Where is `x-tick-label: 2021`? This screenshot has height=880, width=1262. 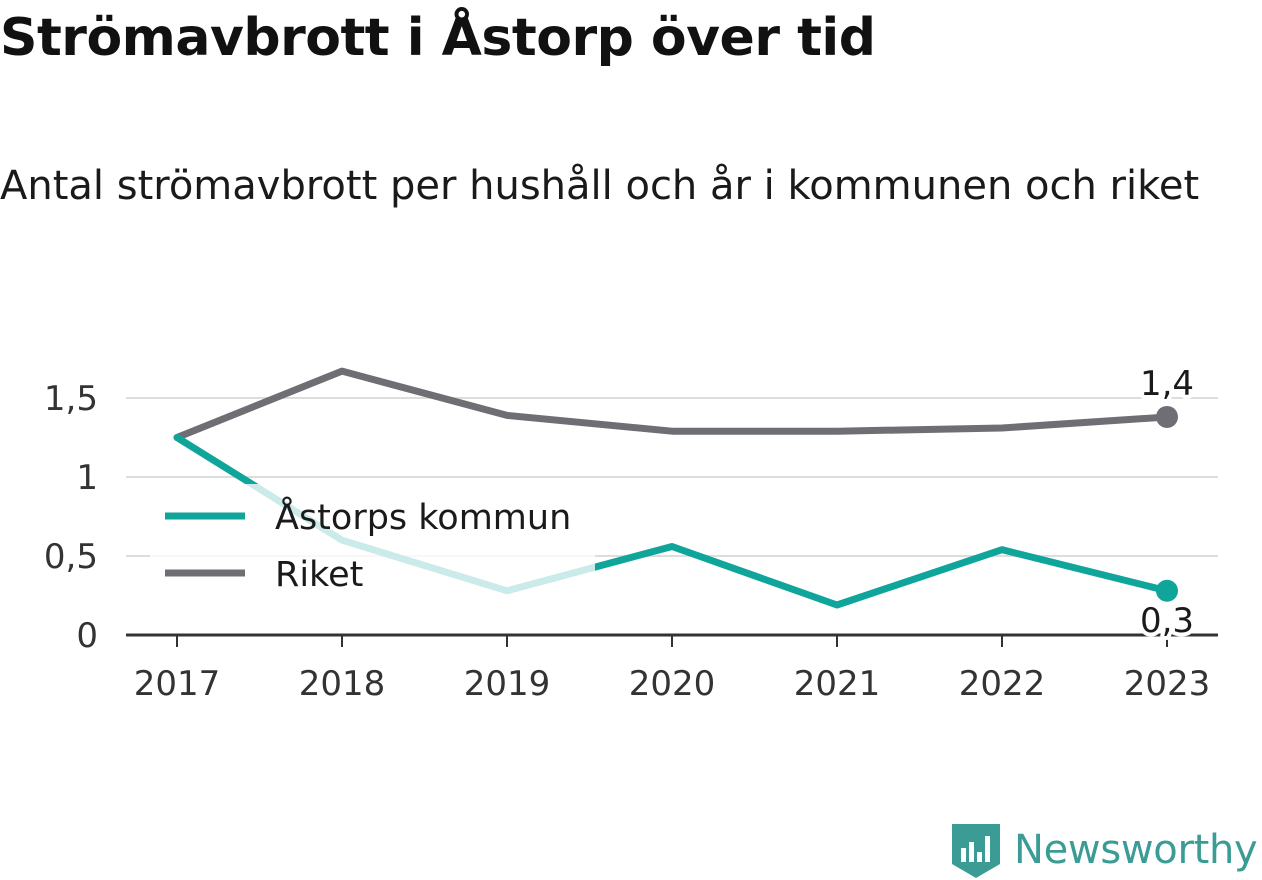 x-tick-label: 2021 is located at coordinates (837, 684).